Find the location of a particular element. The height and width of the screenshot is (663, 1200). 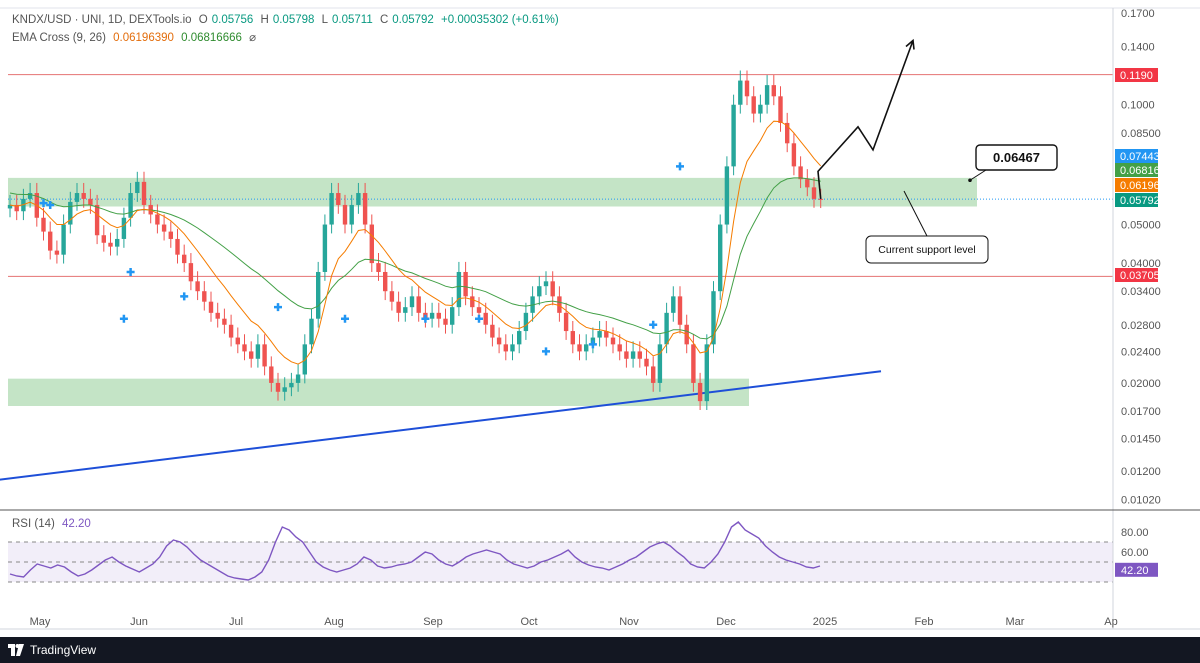

price-tick-label: 0.1400 is located at coordinates (1138, 48).